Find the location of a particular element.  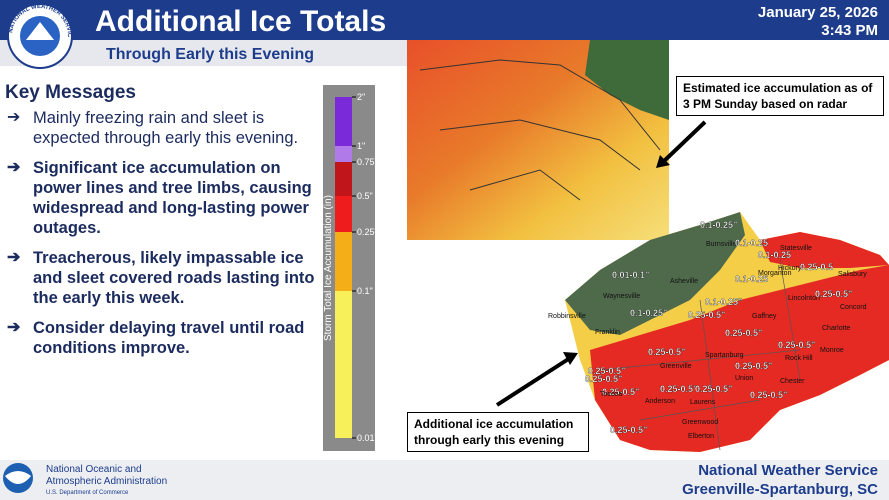

county-lines is located at coordinates (700, 355).